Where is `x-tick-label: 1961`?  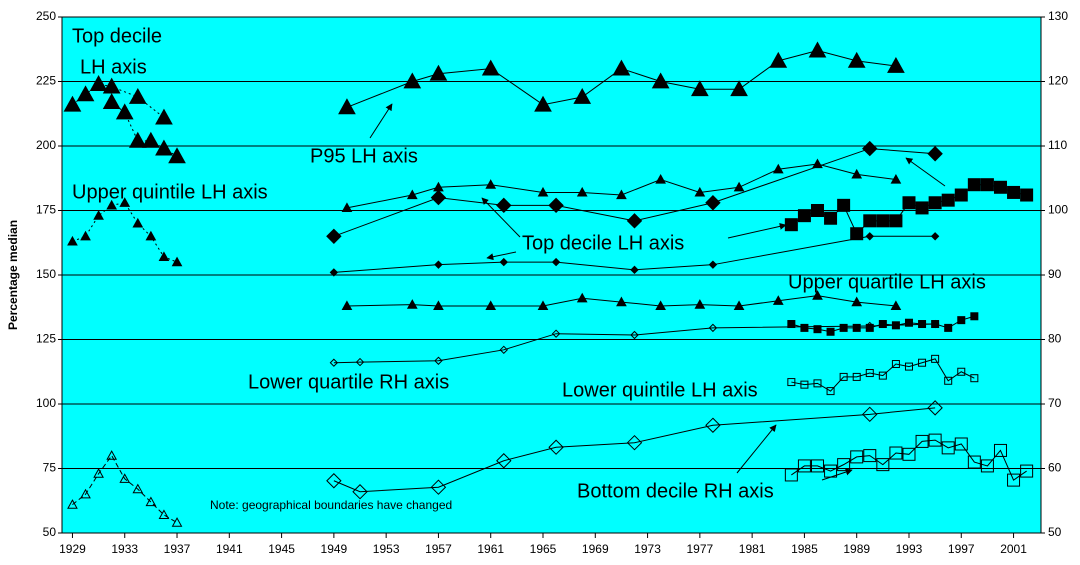
x-tick-label: 1961 is located at coordinates (490, 549).